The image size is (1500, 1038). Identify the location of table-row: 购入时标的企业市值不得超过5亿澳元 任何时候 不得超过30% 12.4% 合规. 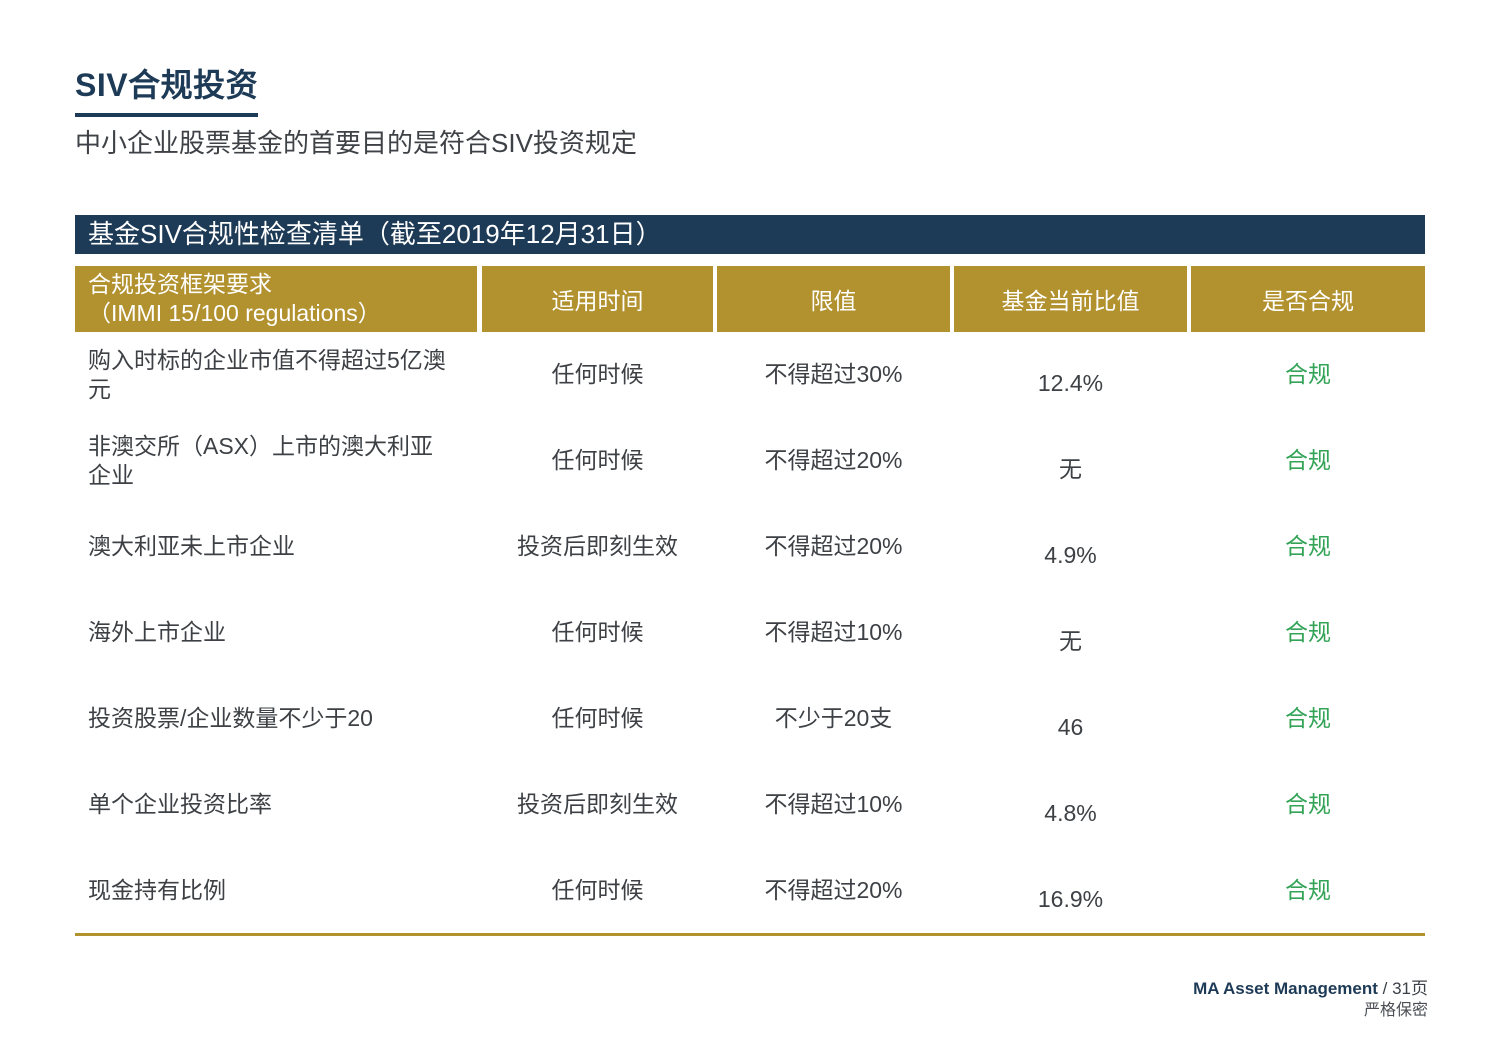
(750, 375).